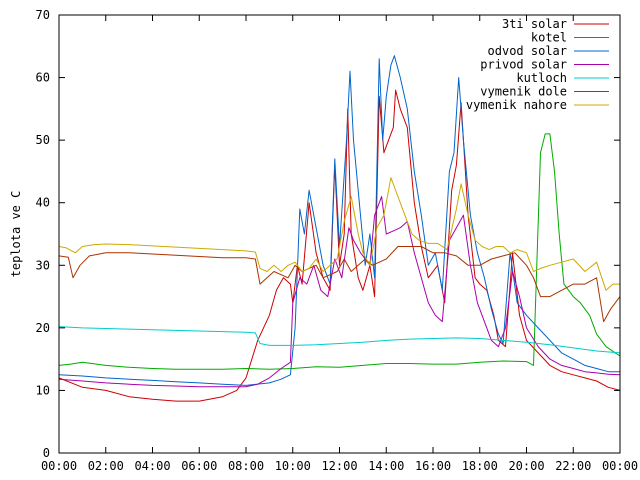  I want to click on series-line-kutloch, so click(339, 340).